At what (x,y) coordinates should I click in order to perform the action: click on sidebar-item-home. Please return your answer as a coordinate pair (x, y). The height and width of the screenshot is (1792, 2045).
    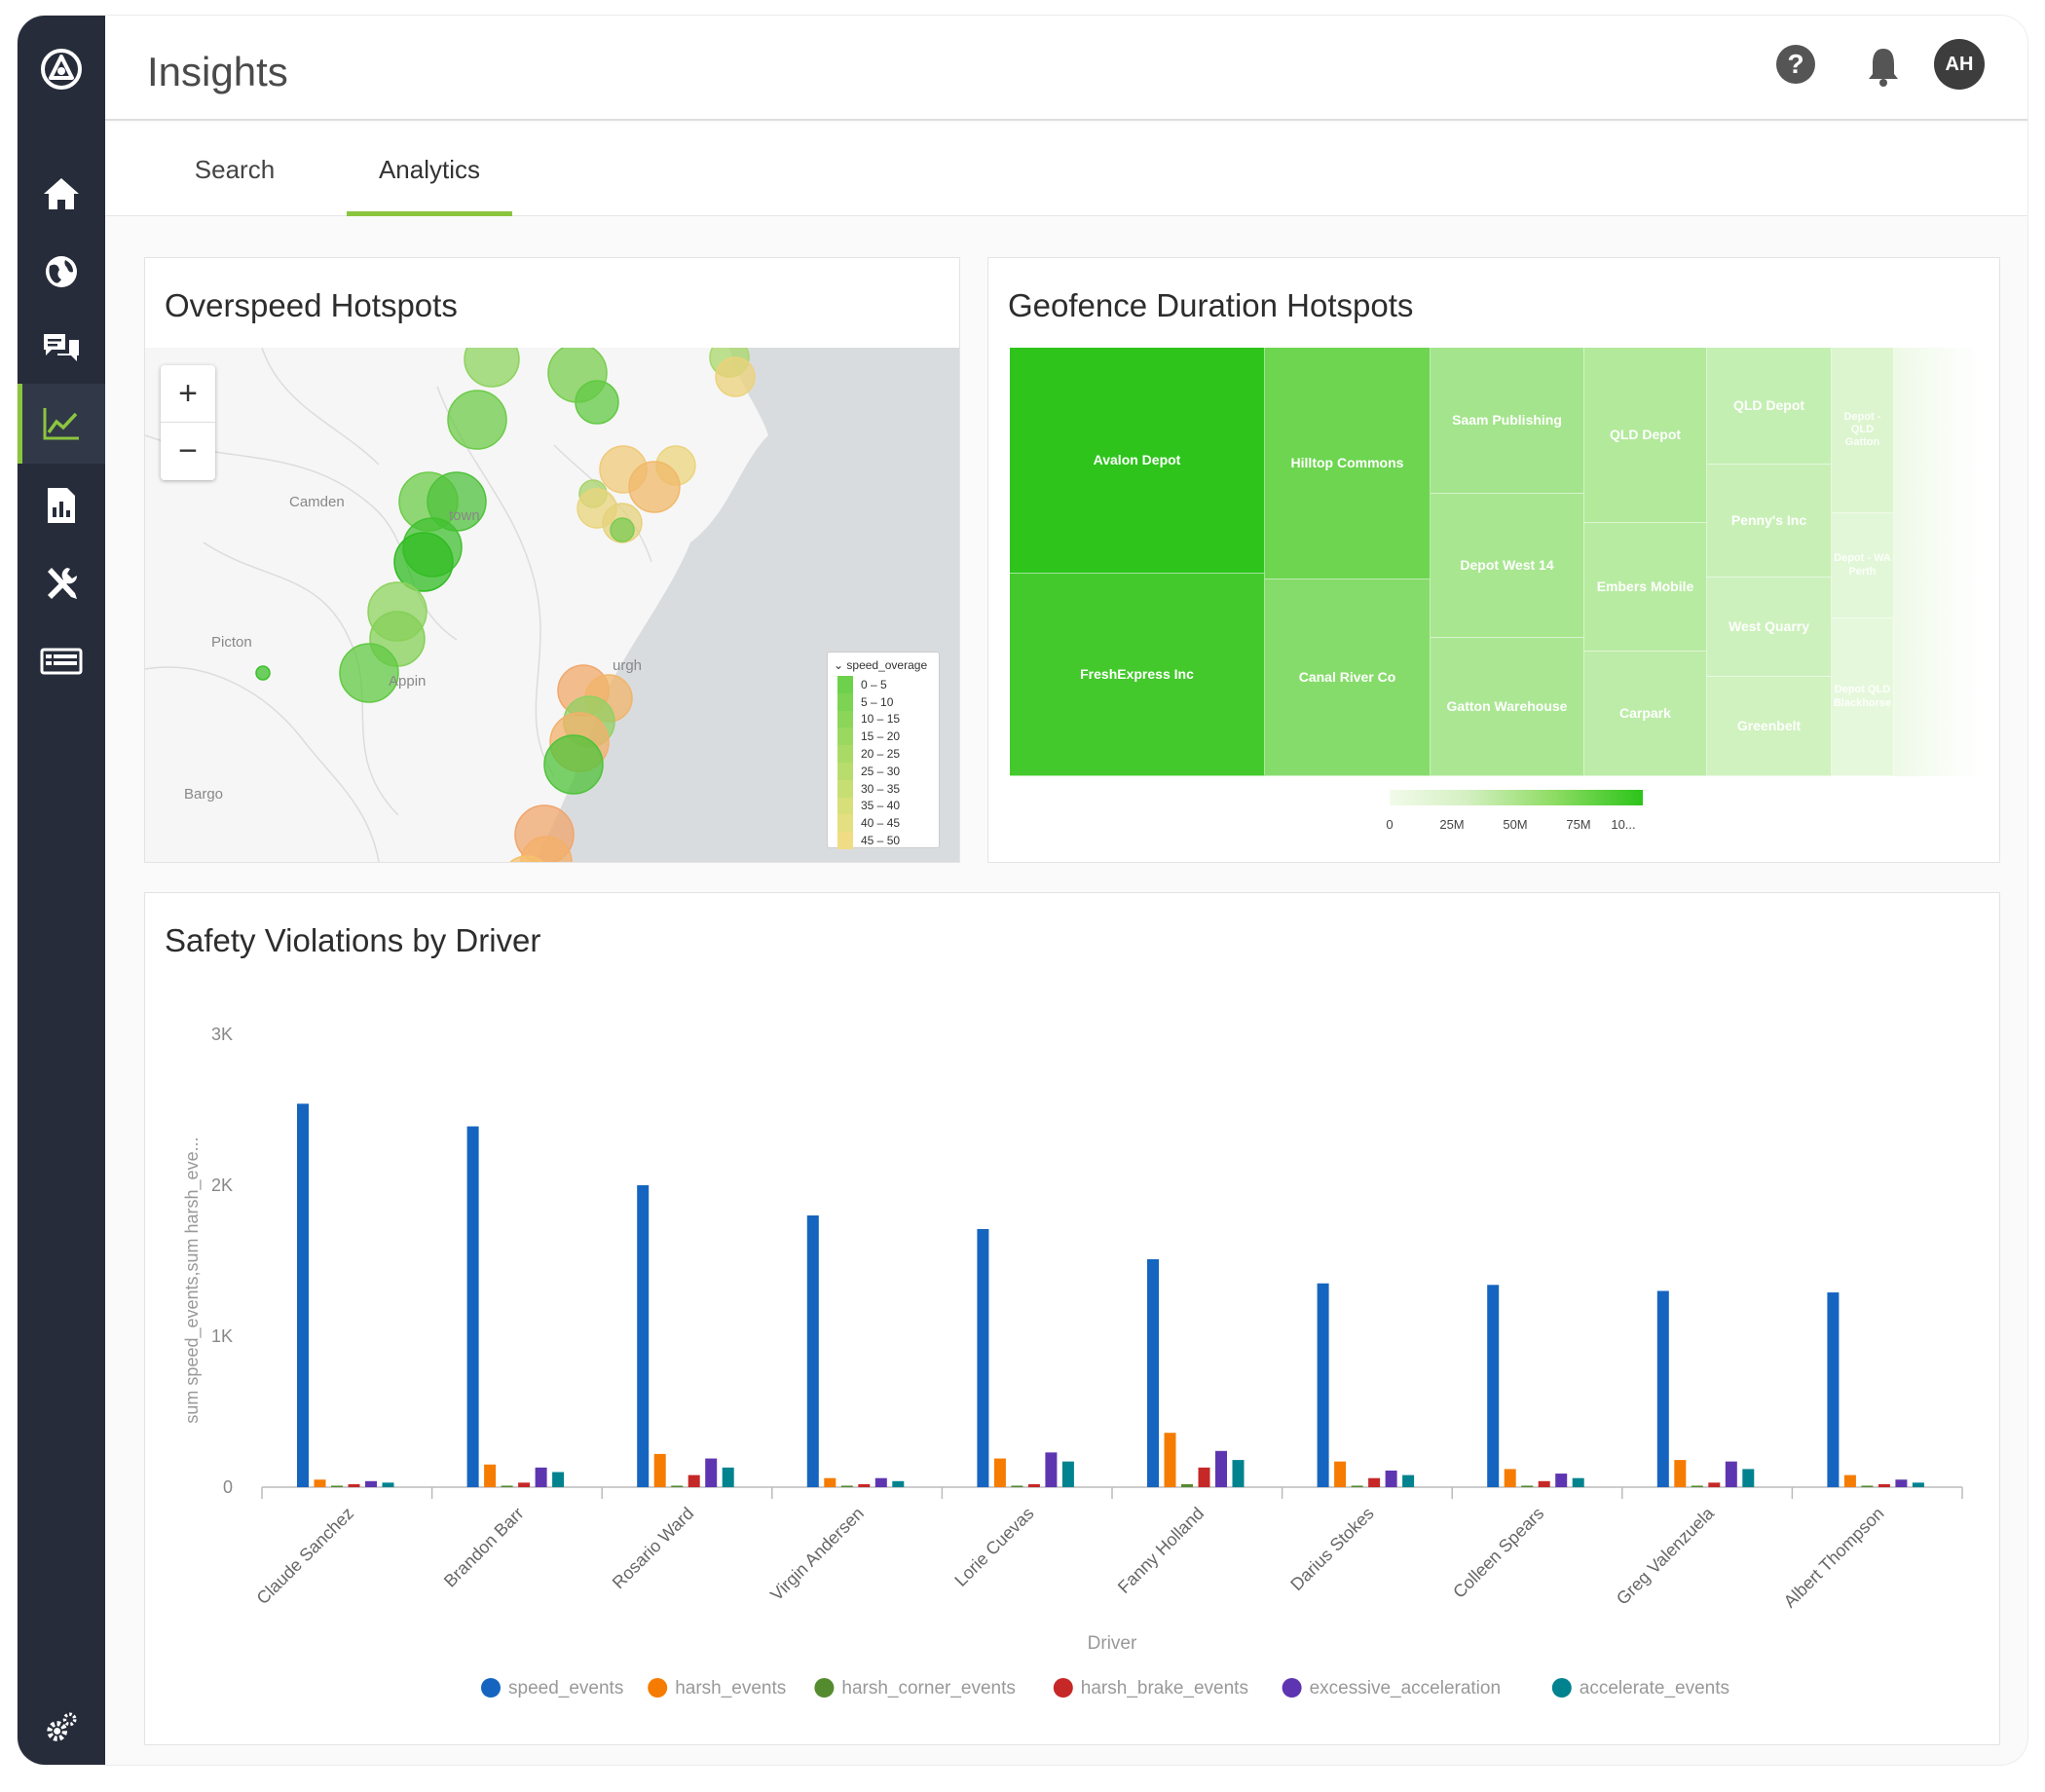
    Looking at the image, I should click on (61, 194).